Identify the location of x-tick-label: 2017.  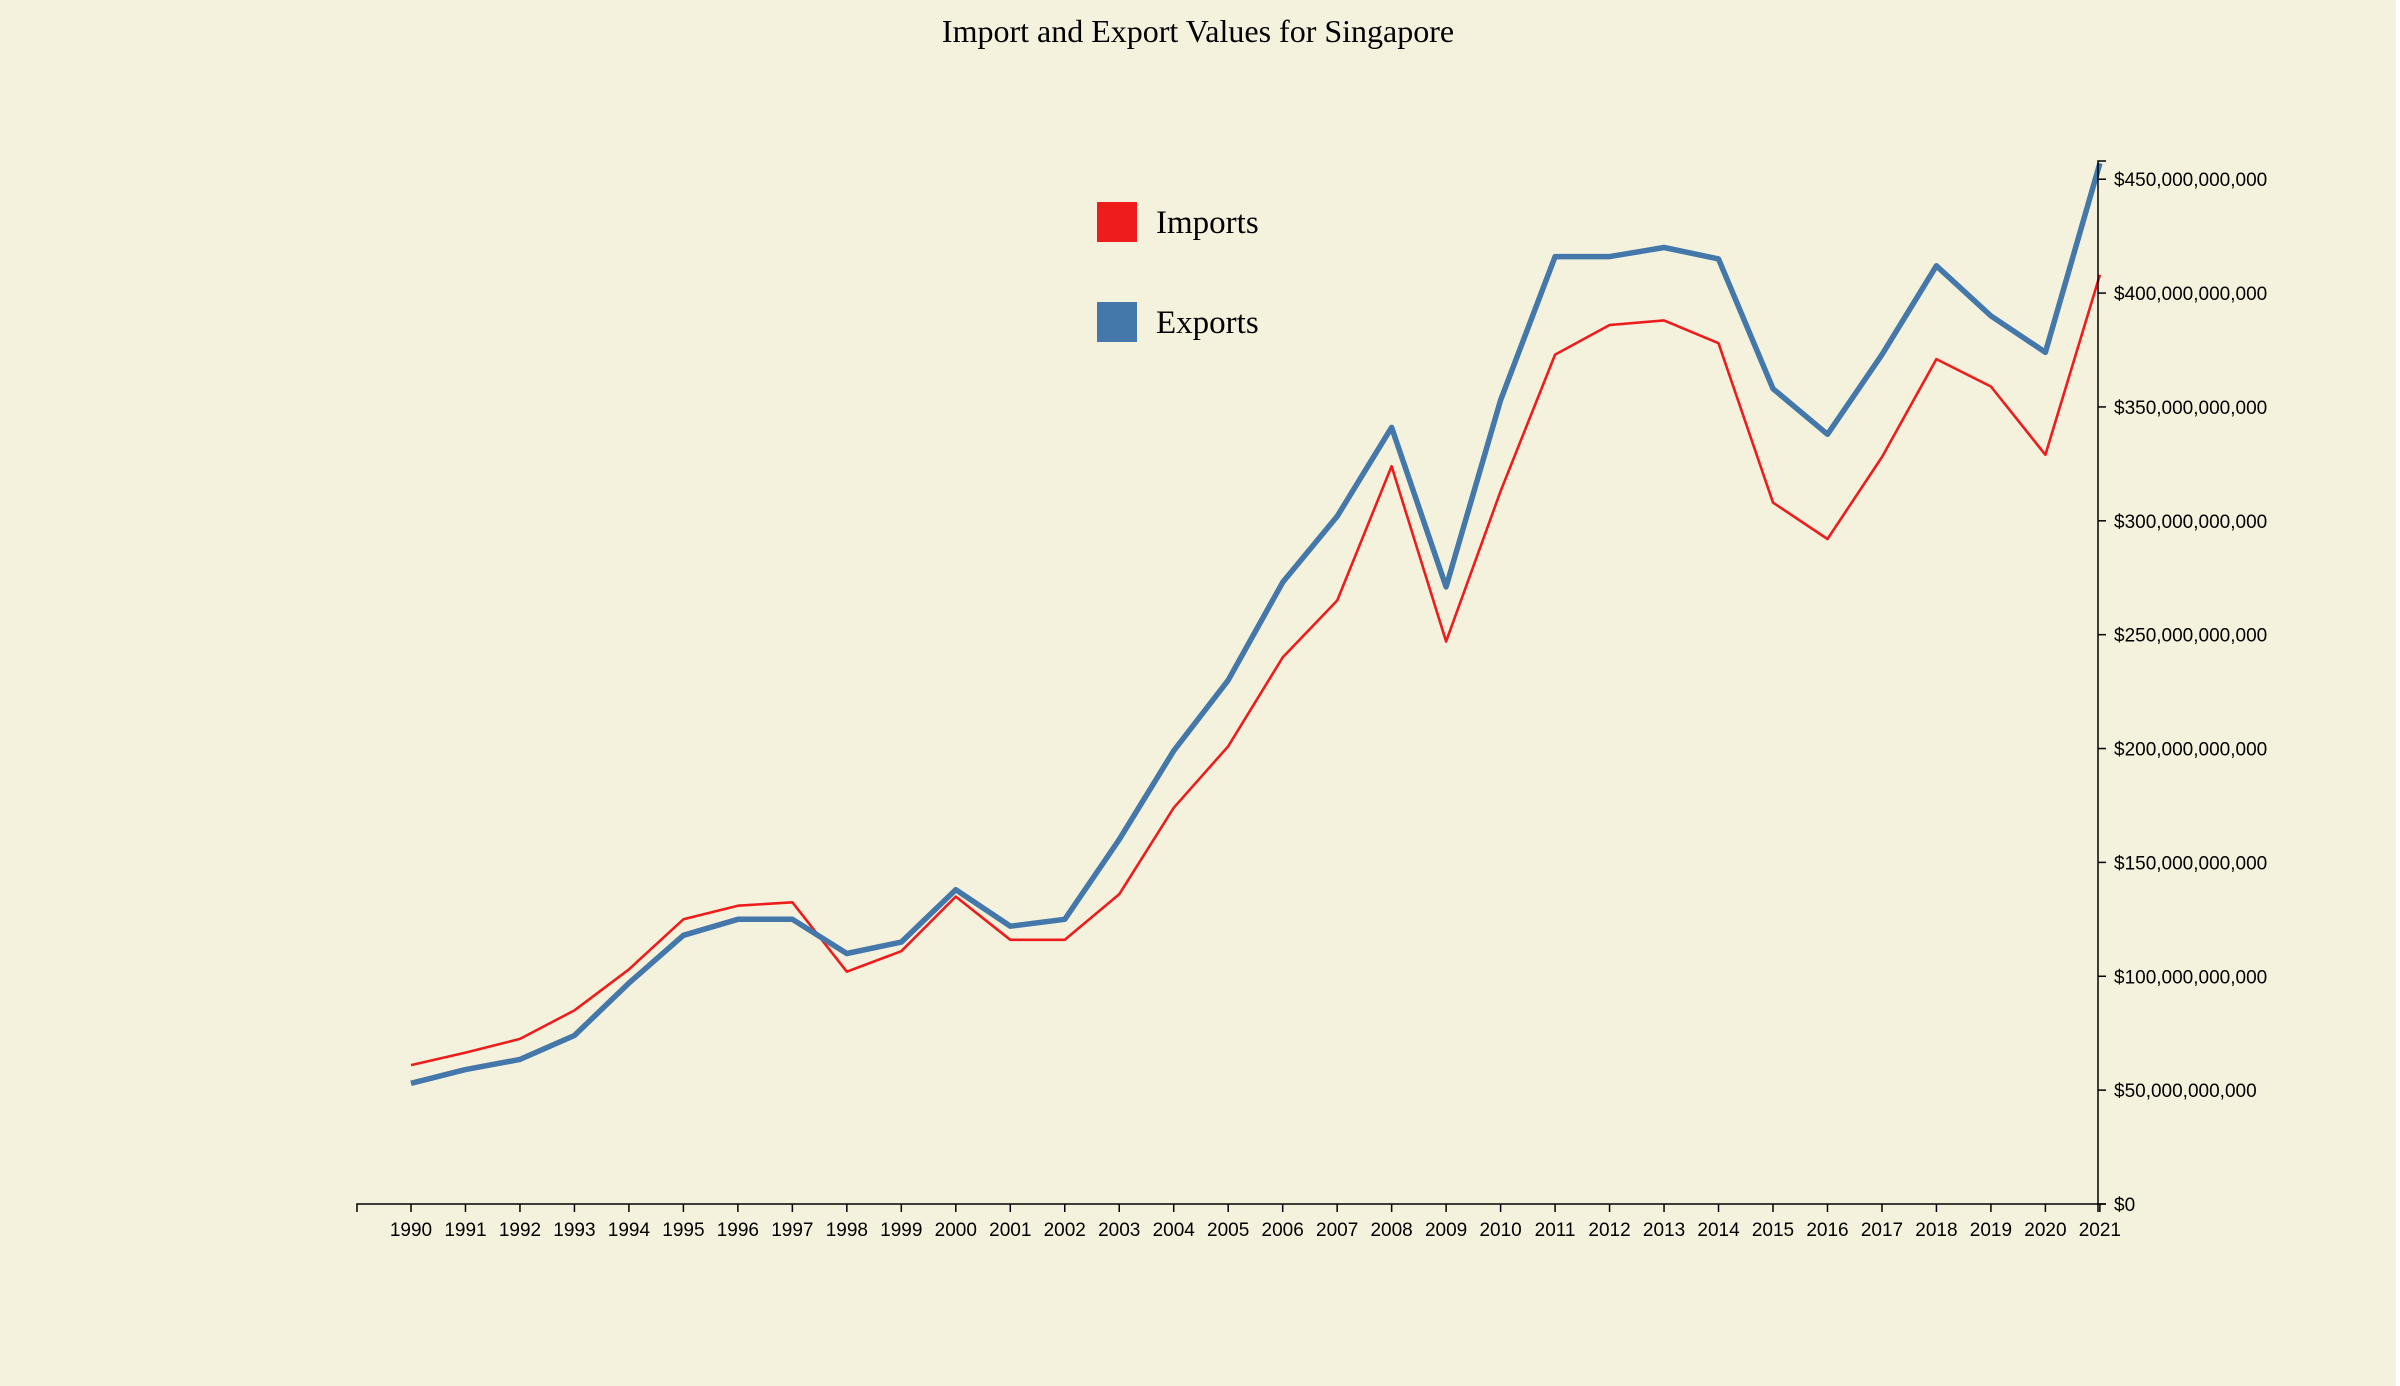
(1882, 1230).